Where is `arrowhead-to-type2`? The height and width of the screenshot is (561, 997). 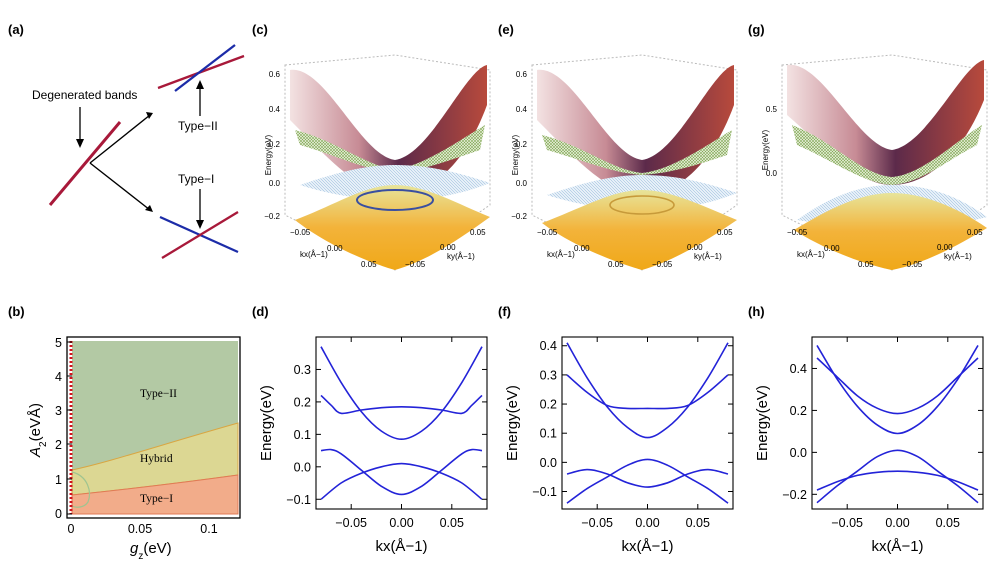 arrowhead-to-type2 is located at coordinates (149, 115).